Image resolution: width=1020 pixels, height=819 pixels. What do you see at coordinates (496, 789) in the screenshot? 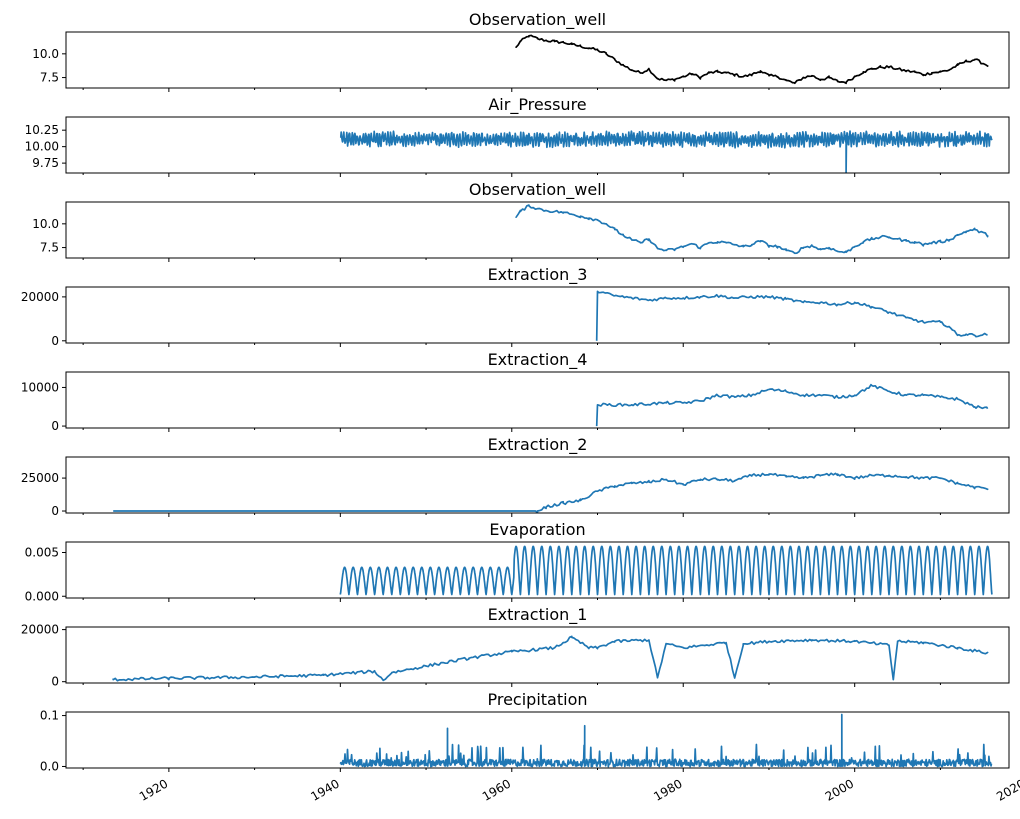
I see `x-tick-label: 1960` at bounding box center [496, 789].